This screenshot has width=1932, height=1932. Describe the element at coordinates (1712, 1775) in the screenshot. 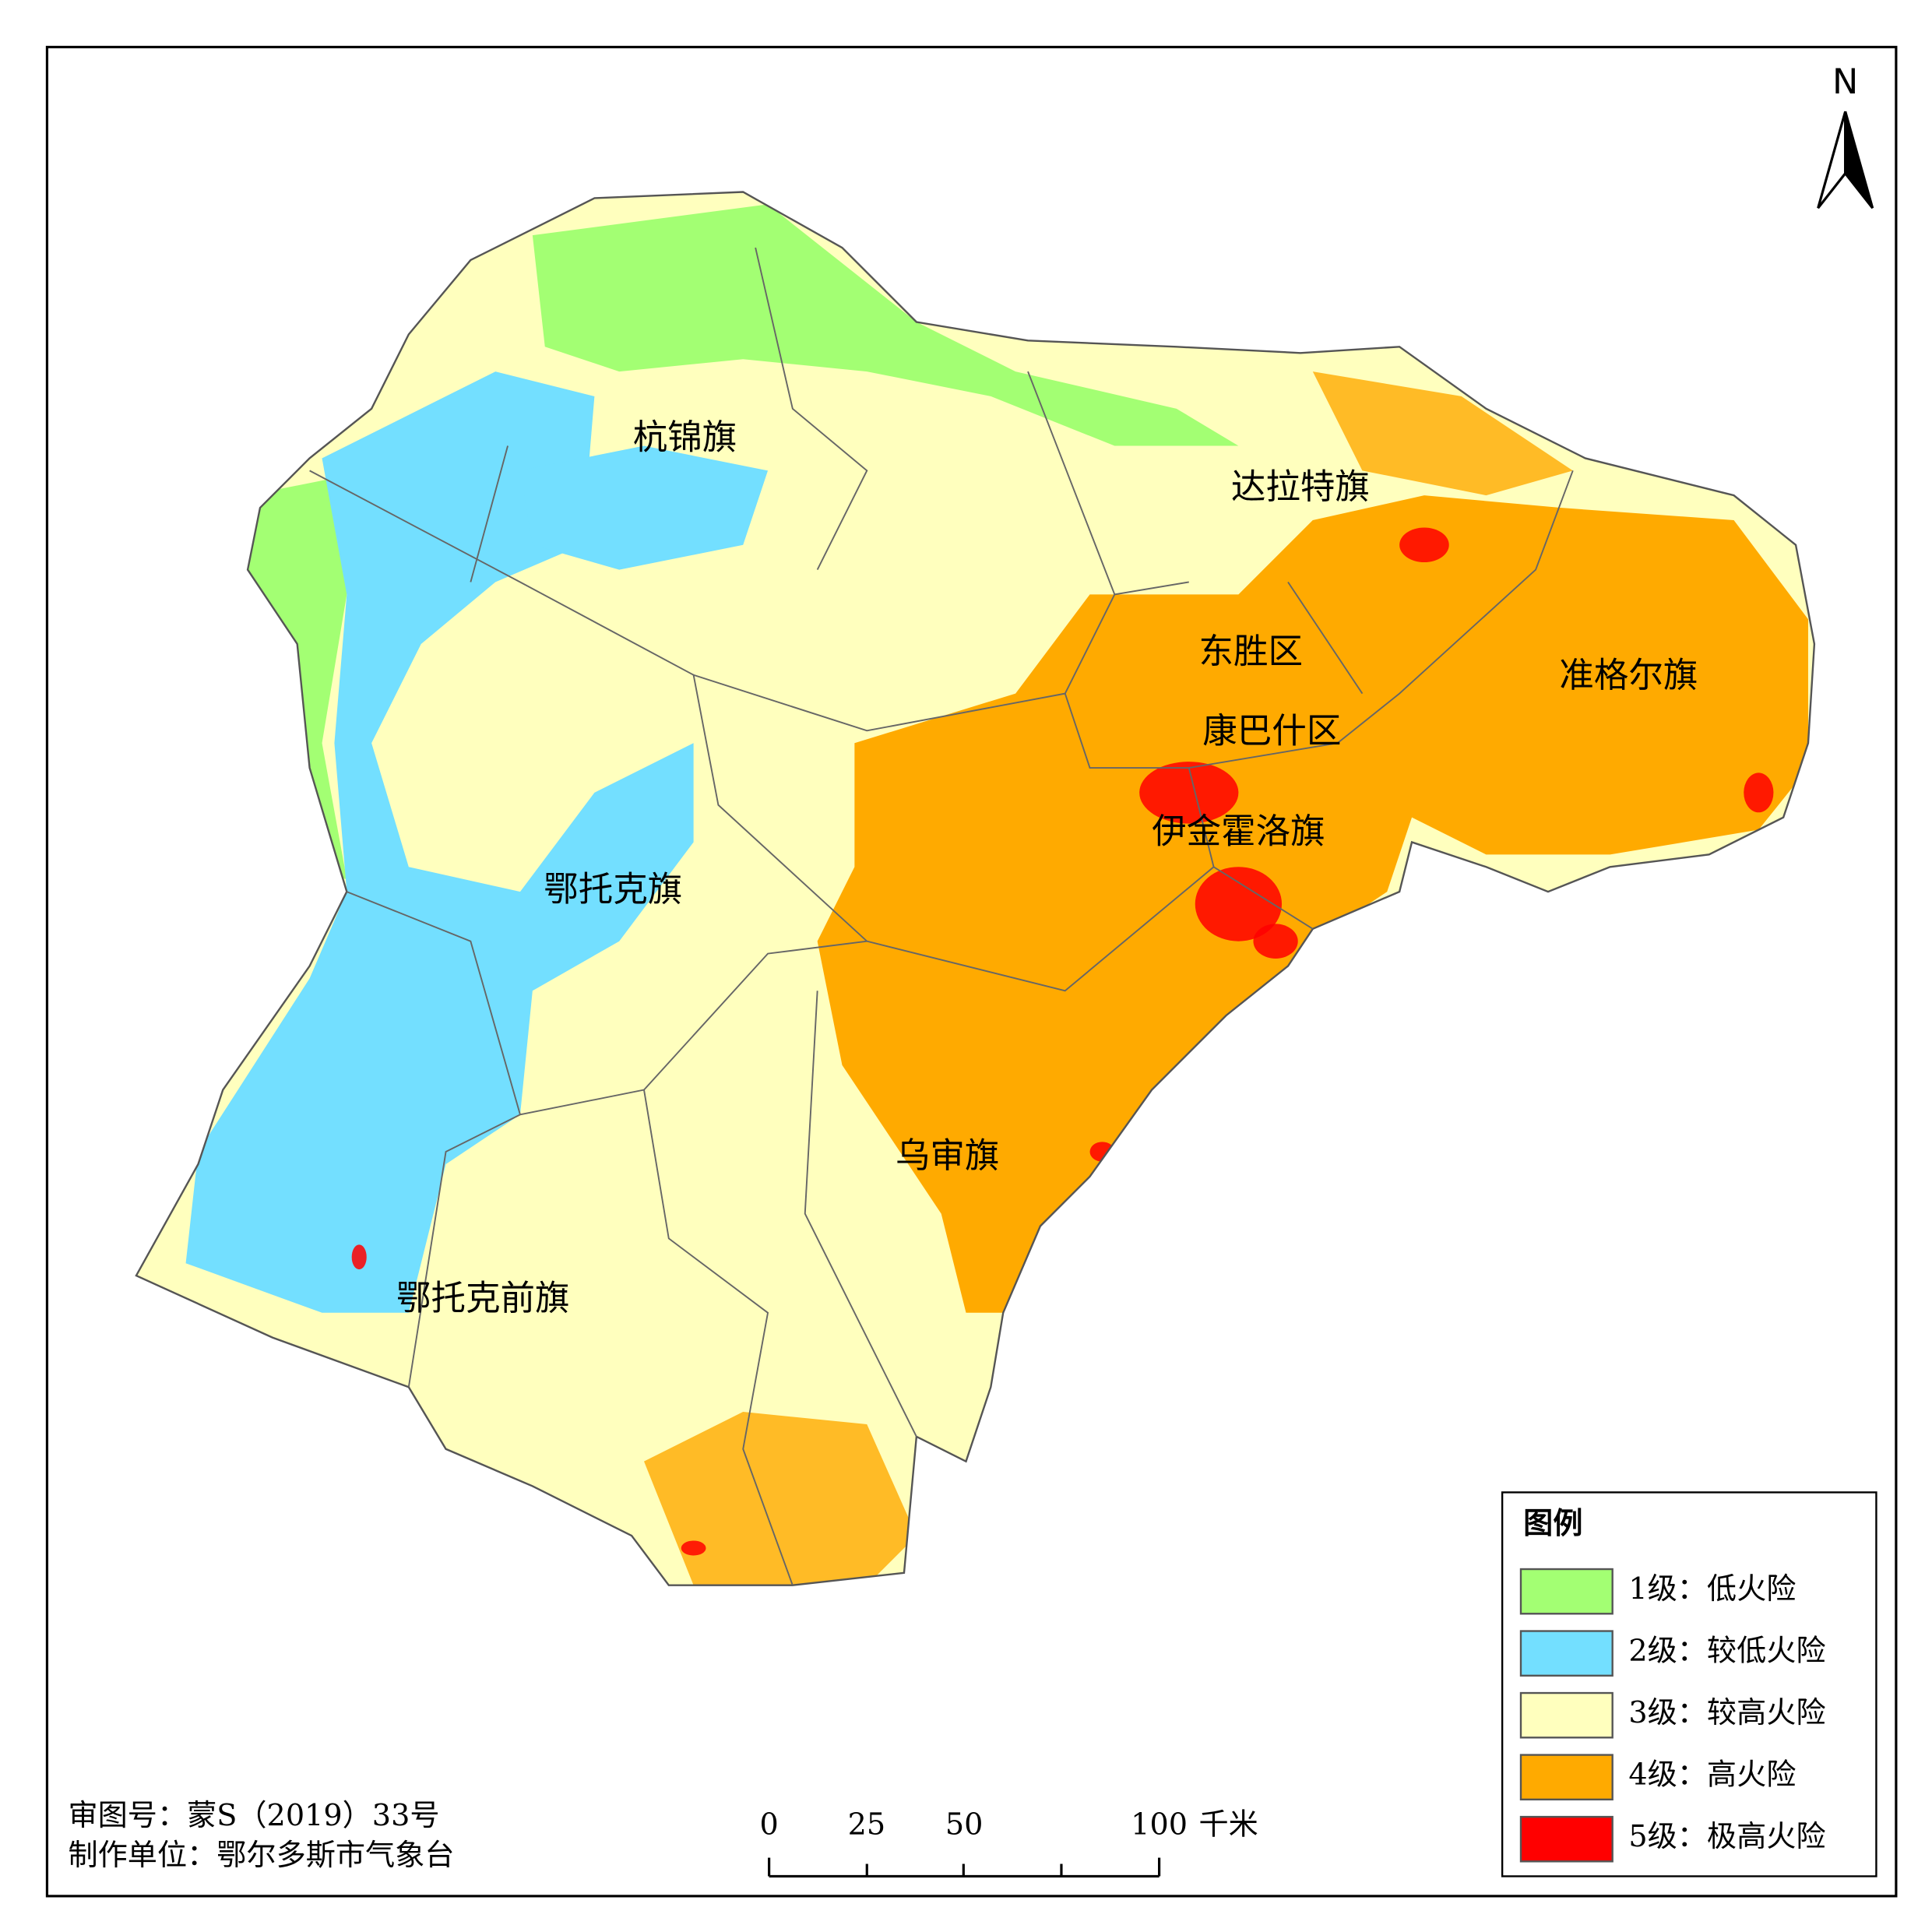

I see `legend-label: 4级：高火险` at that location.